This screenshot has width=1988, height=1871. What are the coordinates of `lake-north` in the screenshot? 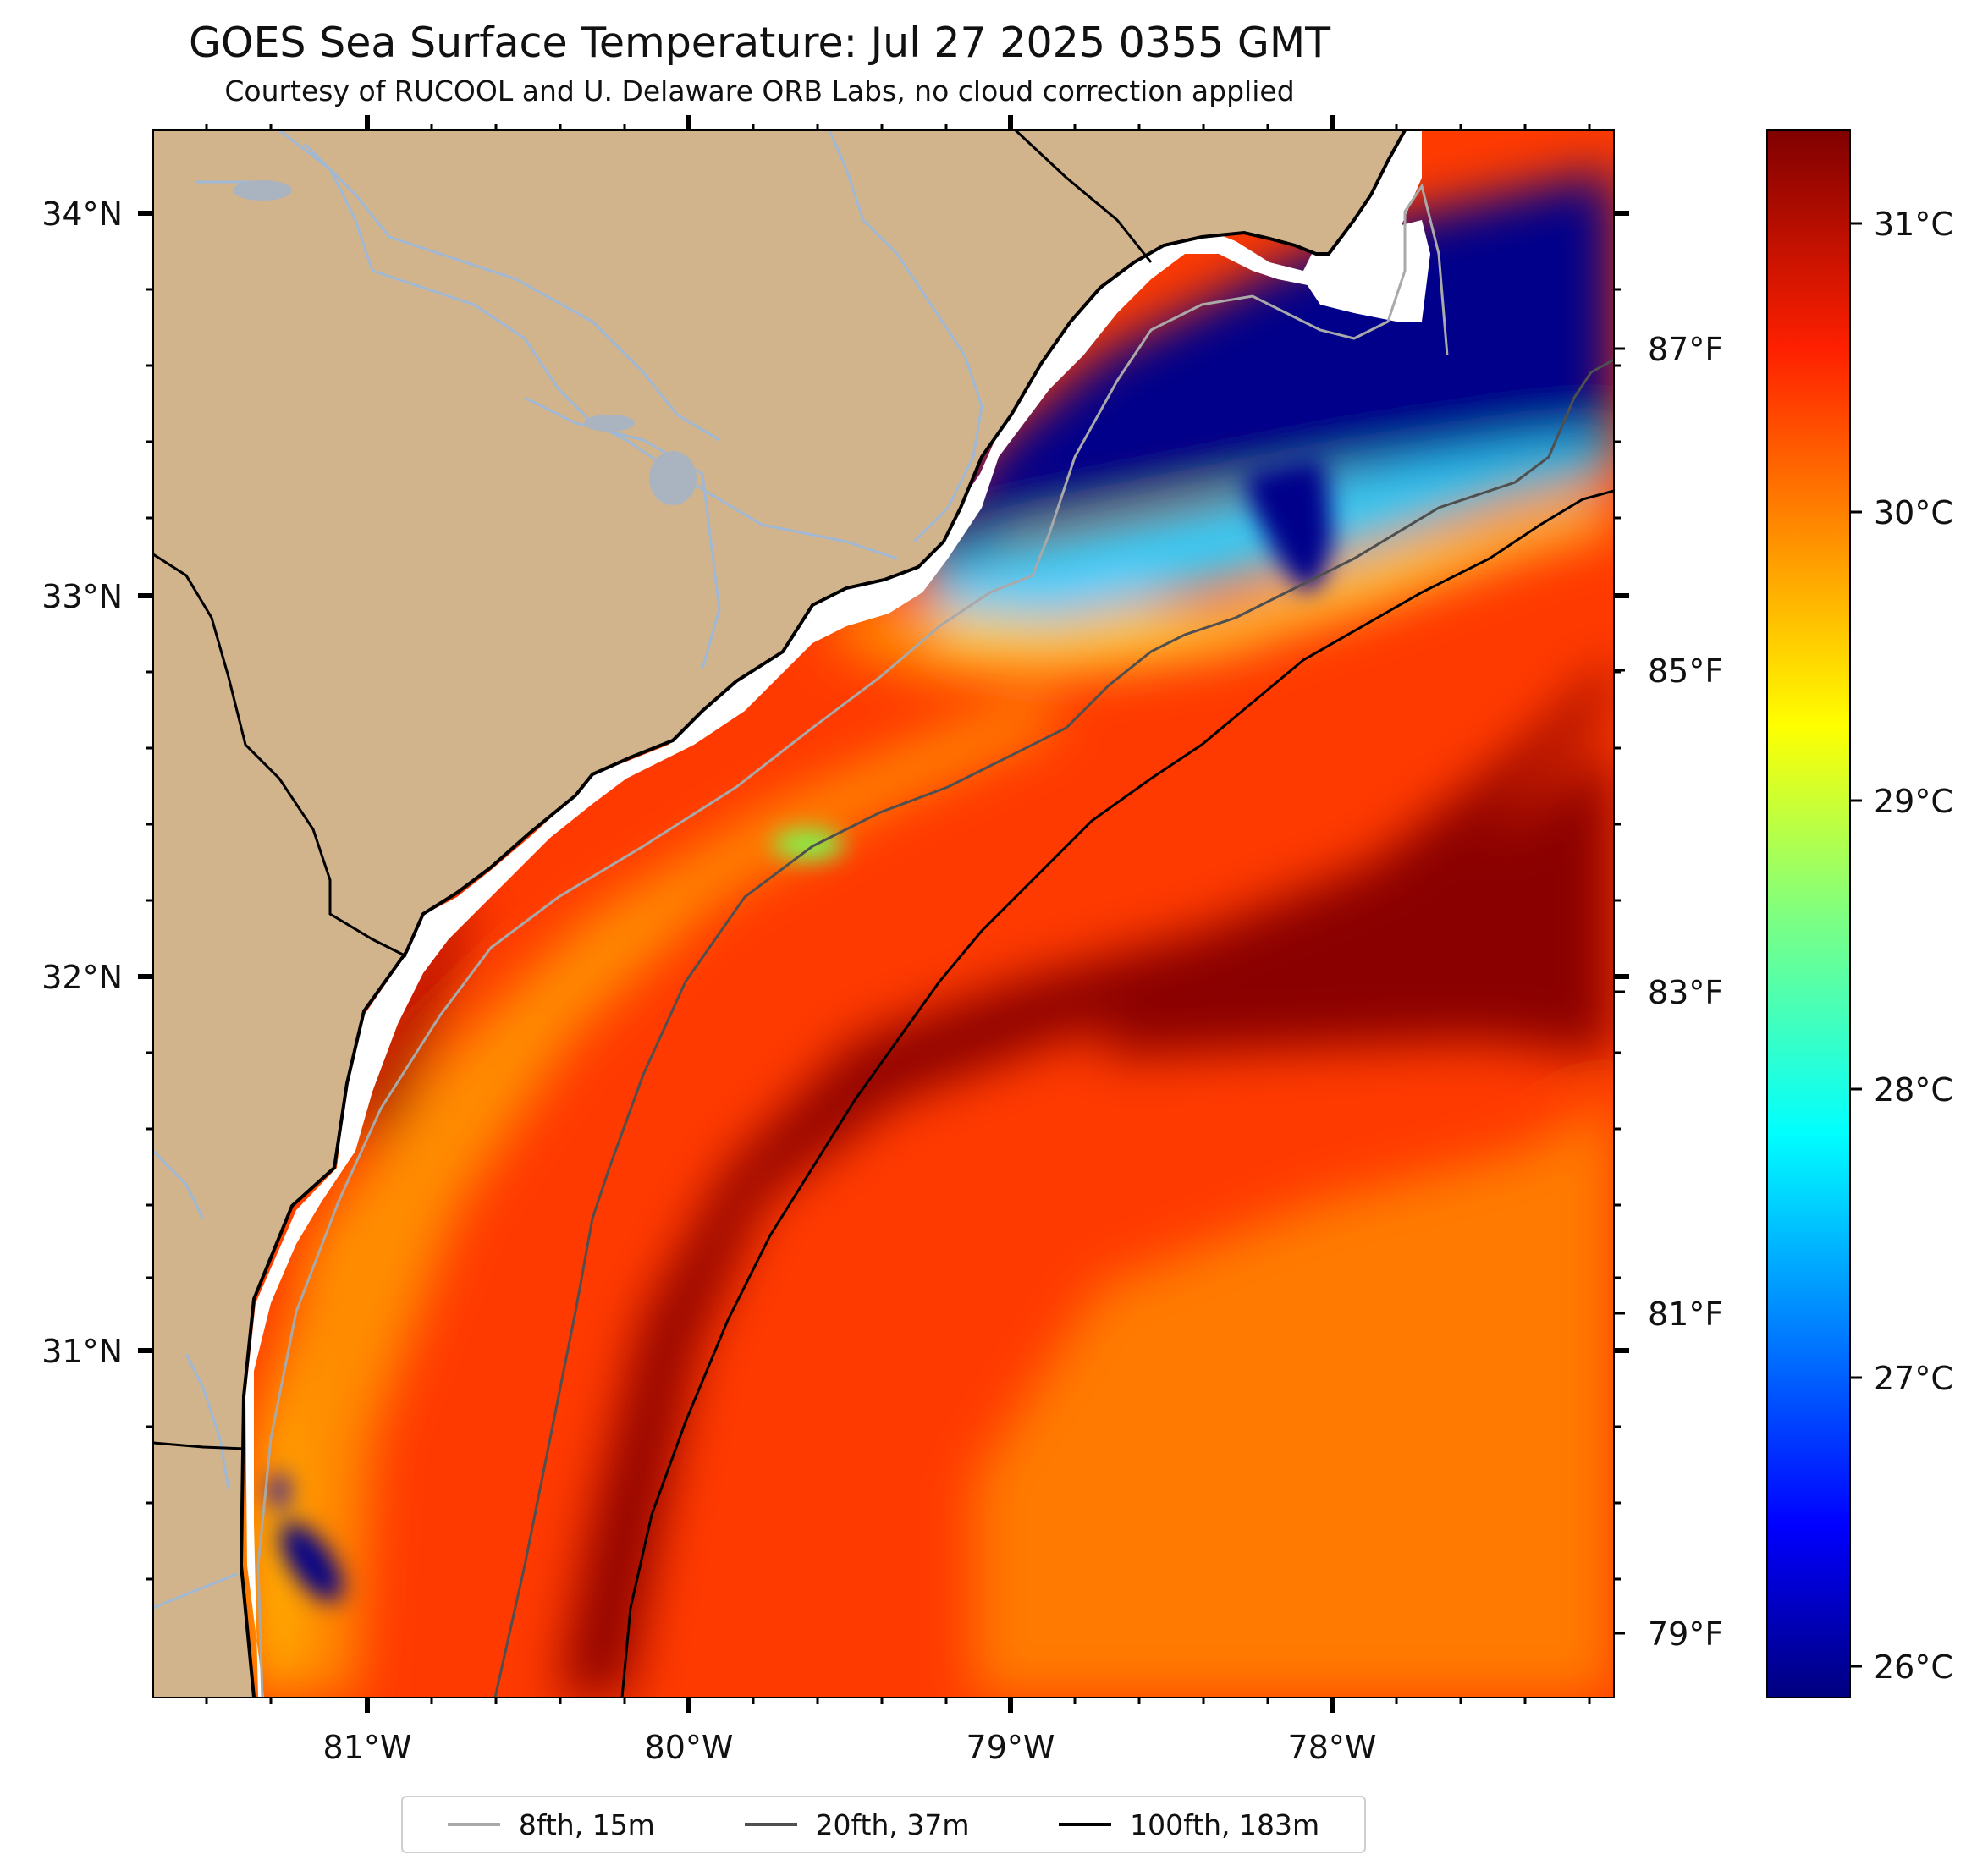 It's located at (262, 191).